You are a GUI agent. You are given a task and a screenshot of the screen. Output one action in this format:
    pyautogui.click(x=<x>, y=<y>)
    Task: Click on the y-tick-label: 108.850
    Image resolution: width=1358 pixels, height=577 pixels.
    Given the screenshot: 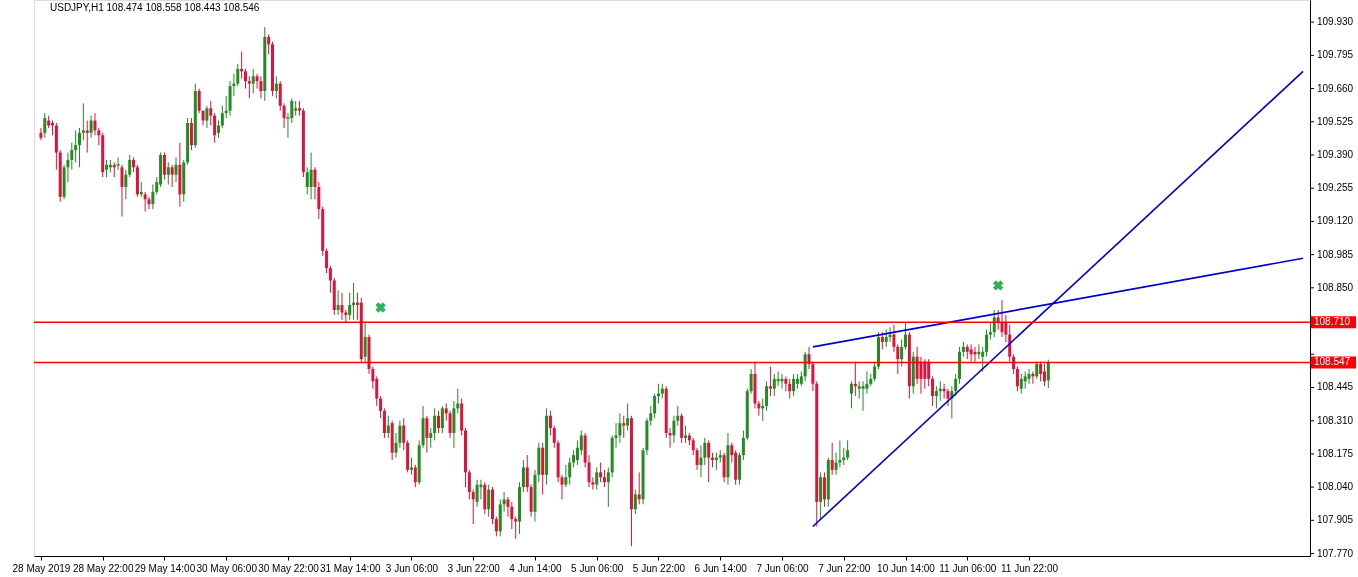 What is the action you would take?
    pyautogui.click(x=1335, y=287)
    